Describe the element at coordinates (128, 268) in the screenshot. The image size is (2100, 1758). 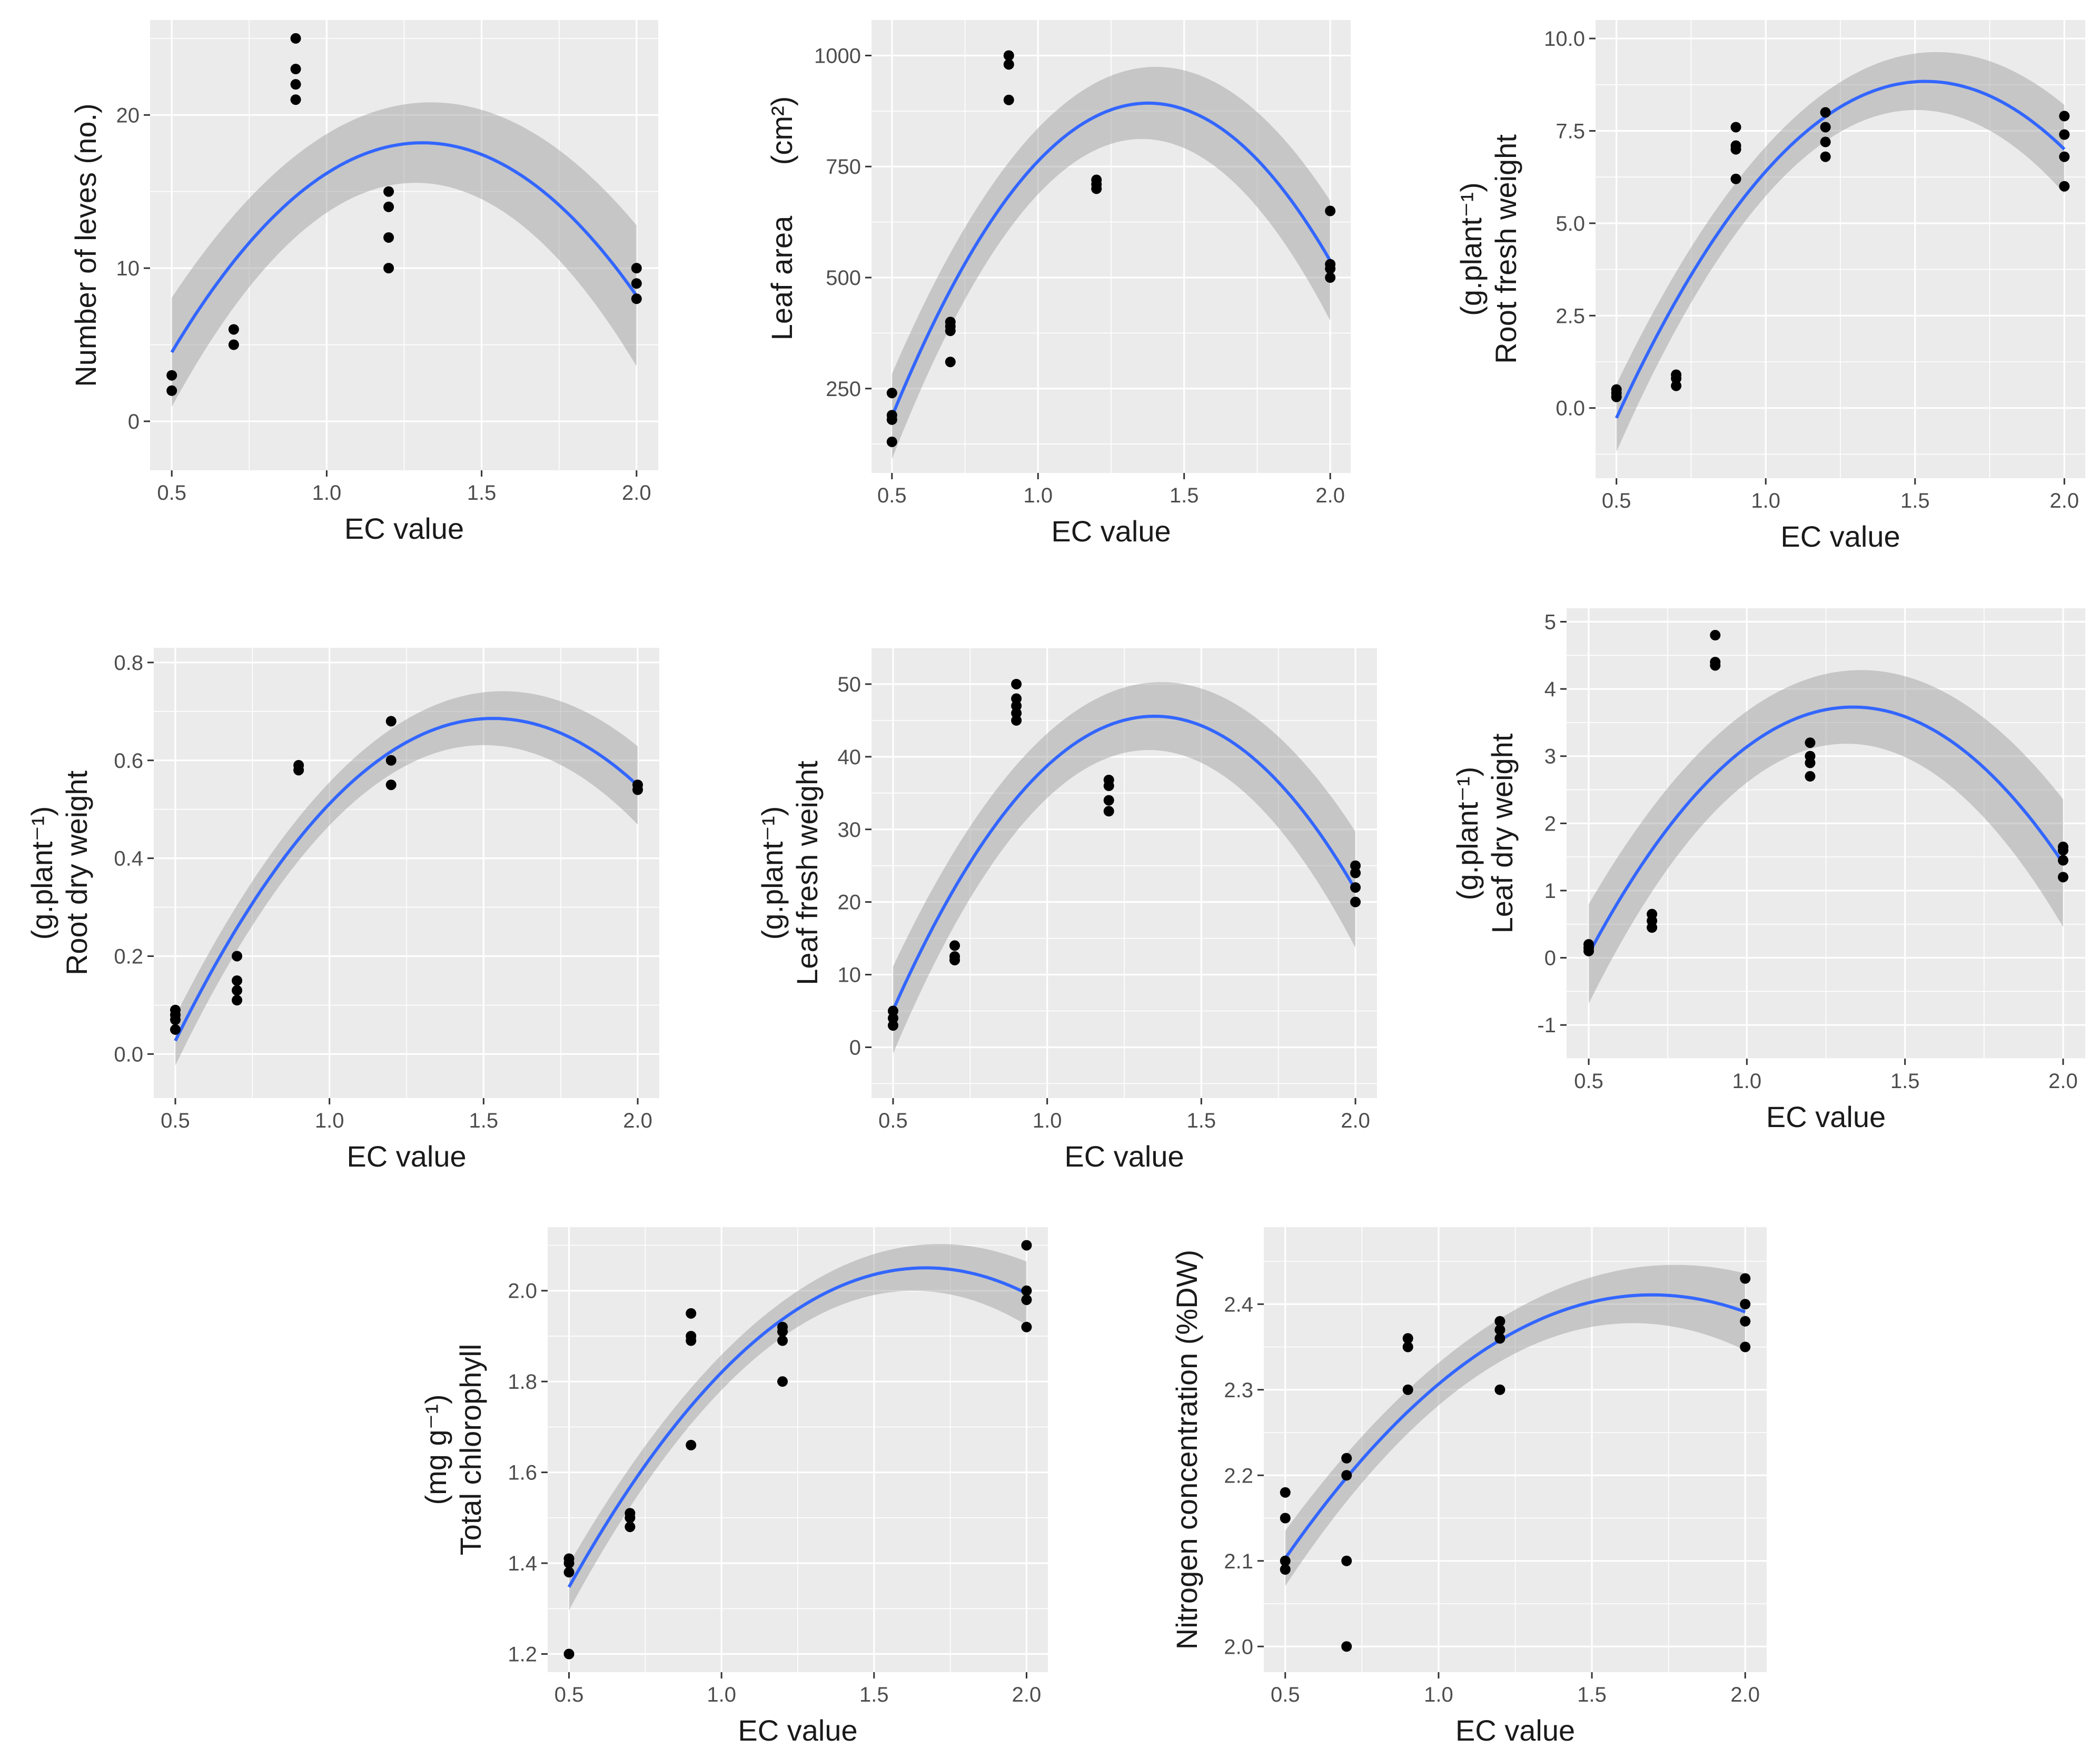
I see `y-tick-label: 10` at that location.